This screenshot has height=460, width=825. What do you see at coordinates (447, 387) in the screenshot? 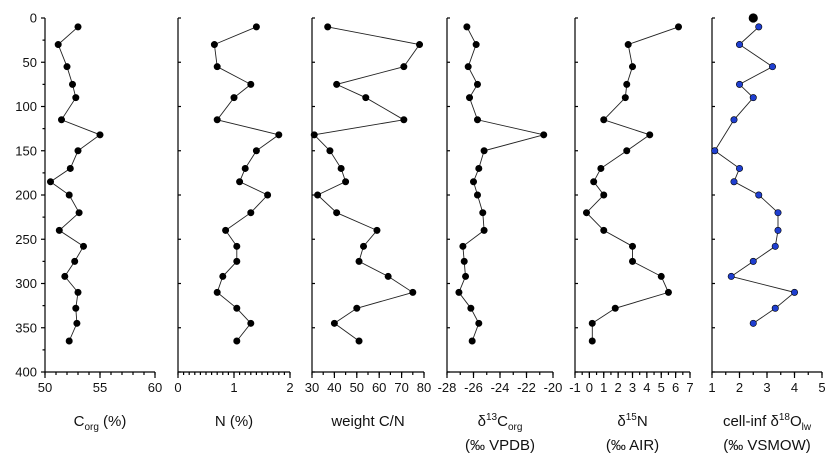
I see `x-tick-label: -28` at bounding box center [447, 387].